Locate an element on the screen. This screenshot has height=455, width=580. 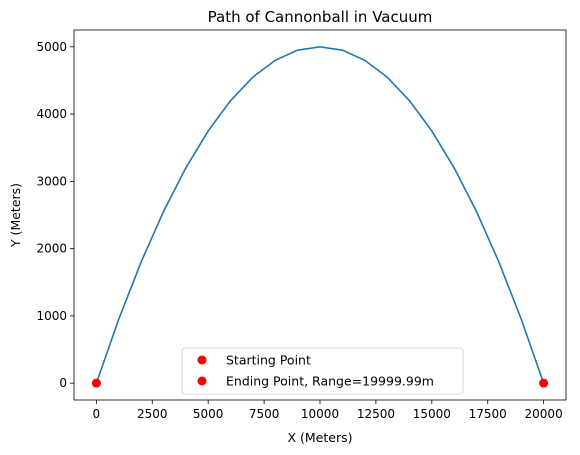
x-tick-label: 2500 is located at coordinates (152, 414).